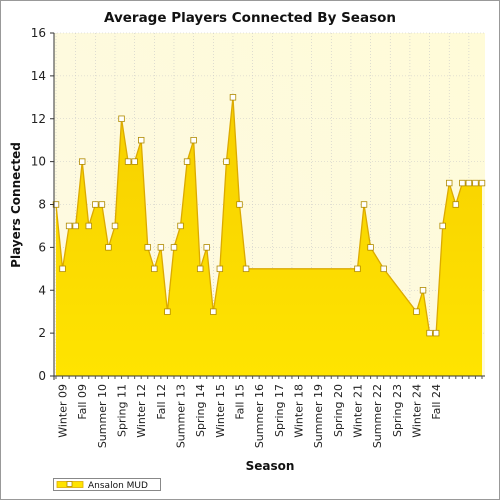 This screenshot has height=500, width=500. What do you see at coordinates (63, 411) in the screenshot?
I see `x-tick-label: Winter 09` at bounding box center [63, 411].